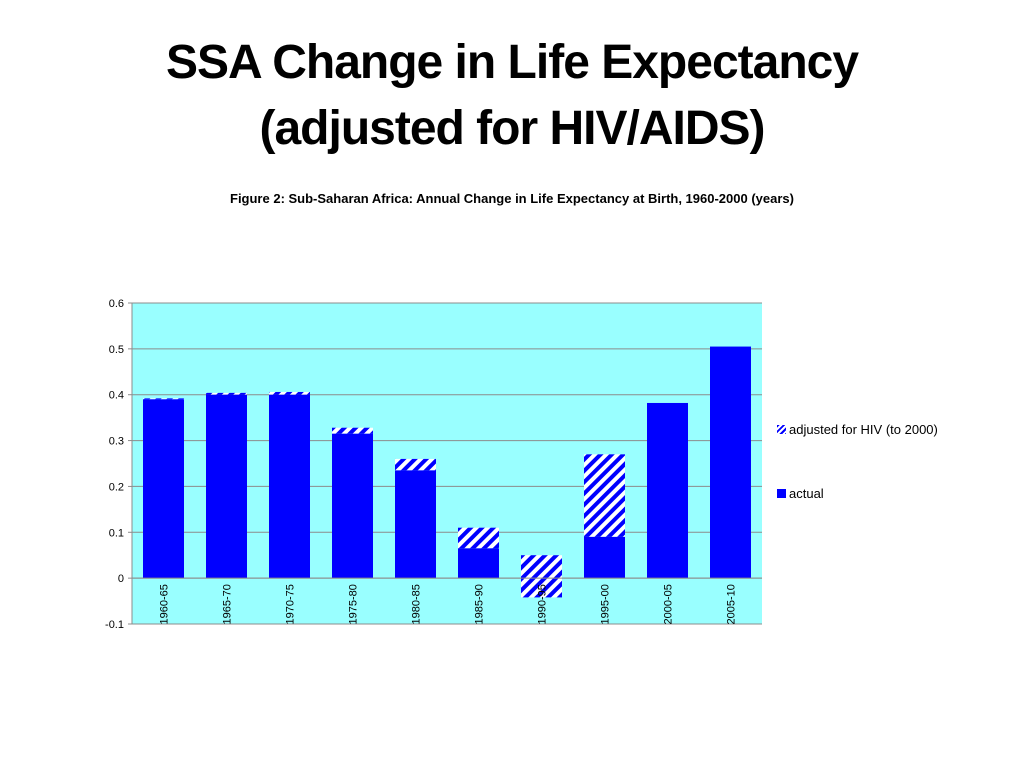  Describe the element at coordinates (863, 429) in the screenshot. I see `legend-label-adjusted: adjusted for HIV (to 2000)` at that location.